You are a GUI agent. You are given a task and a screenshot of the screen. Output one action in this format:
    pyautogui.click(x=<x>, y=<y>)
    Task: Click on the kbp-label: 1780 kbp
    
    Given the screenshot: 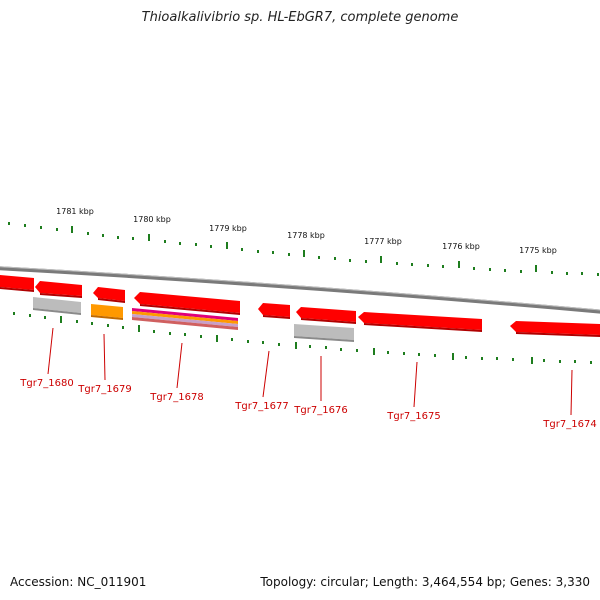 What is the action you would take?
    pyautogui.click(x=152, y=219)
    